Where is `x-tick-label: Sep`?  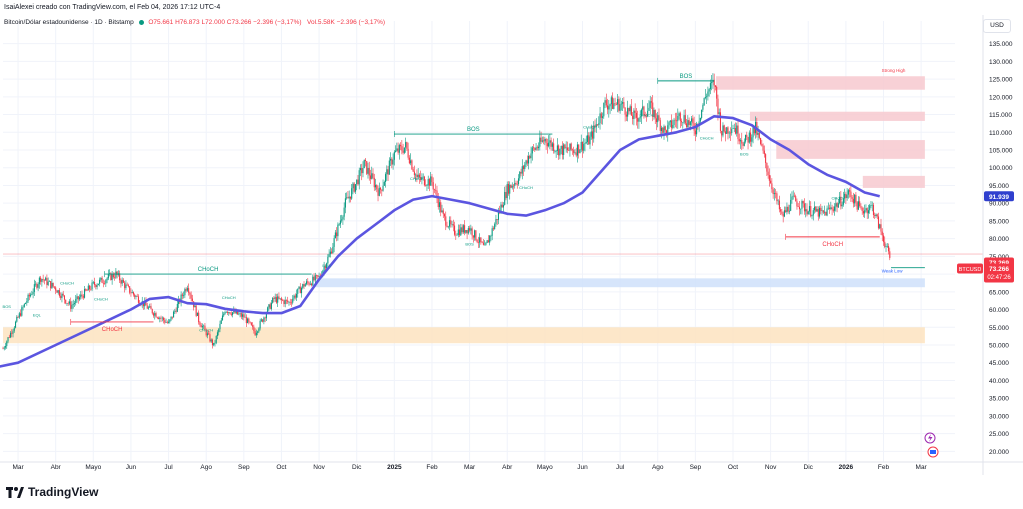 x-tick-label: Sep is located at coordinates (696, 467).